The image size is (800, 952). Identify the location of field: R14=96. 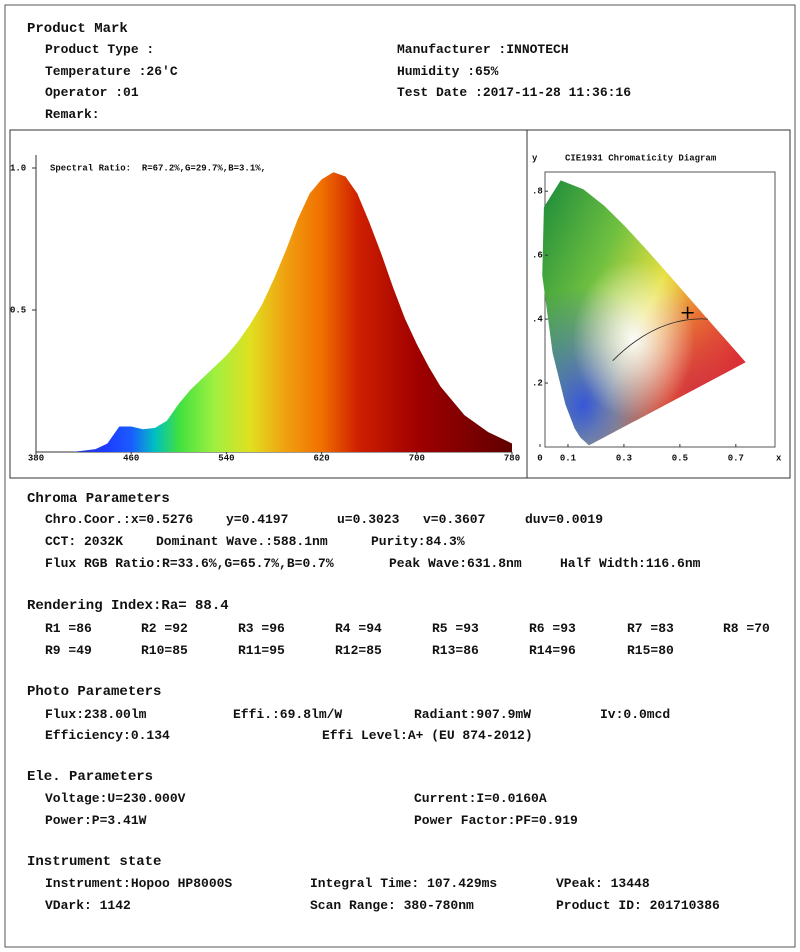
(552, 650).